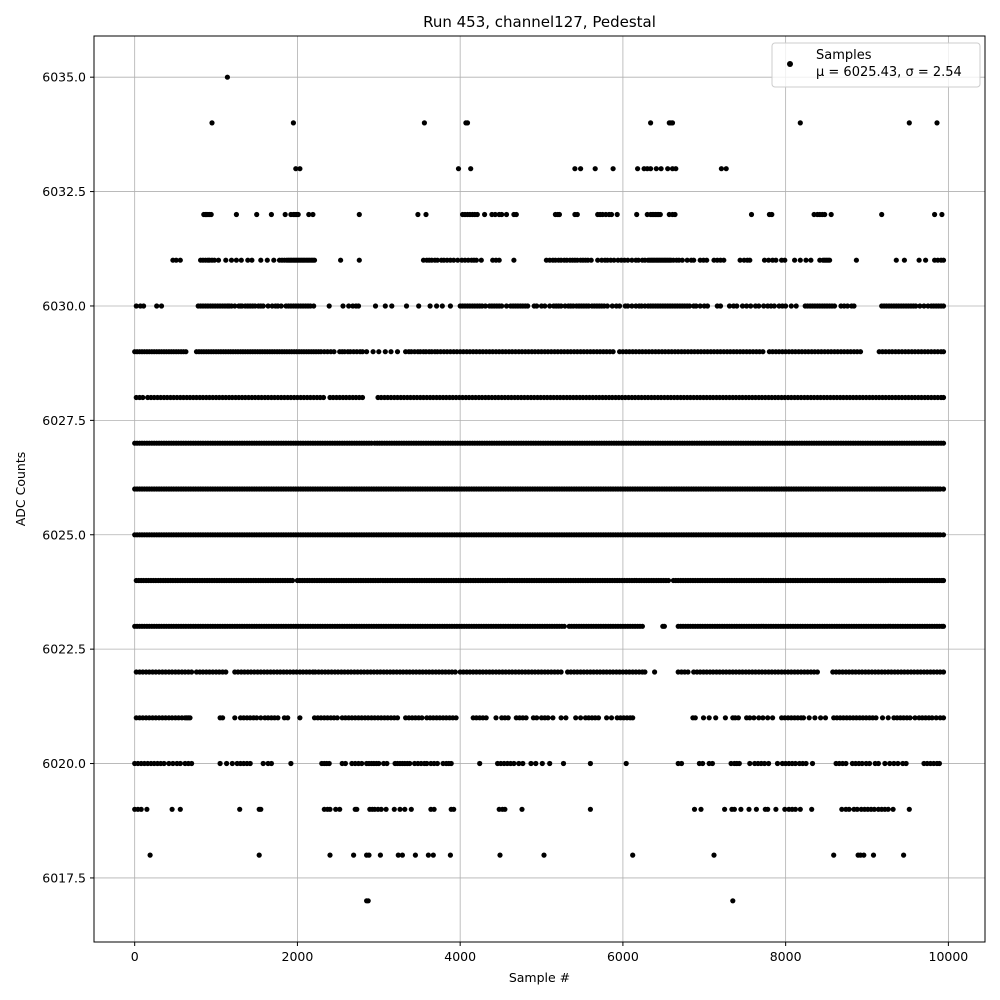 The width and height of the screenshot is (1000, 1000). What do you see at coordinates (549, 953) in the screenshot?
I see `x-axis-ticks: 0 2000 4000 6000 8000 10000` at bounding box center [549, 953].